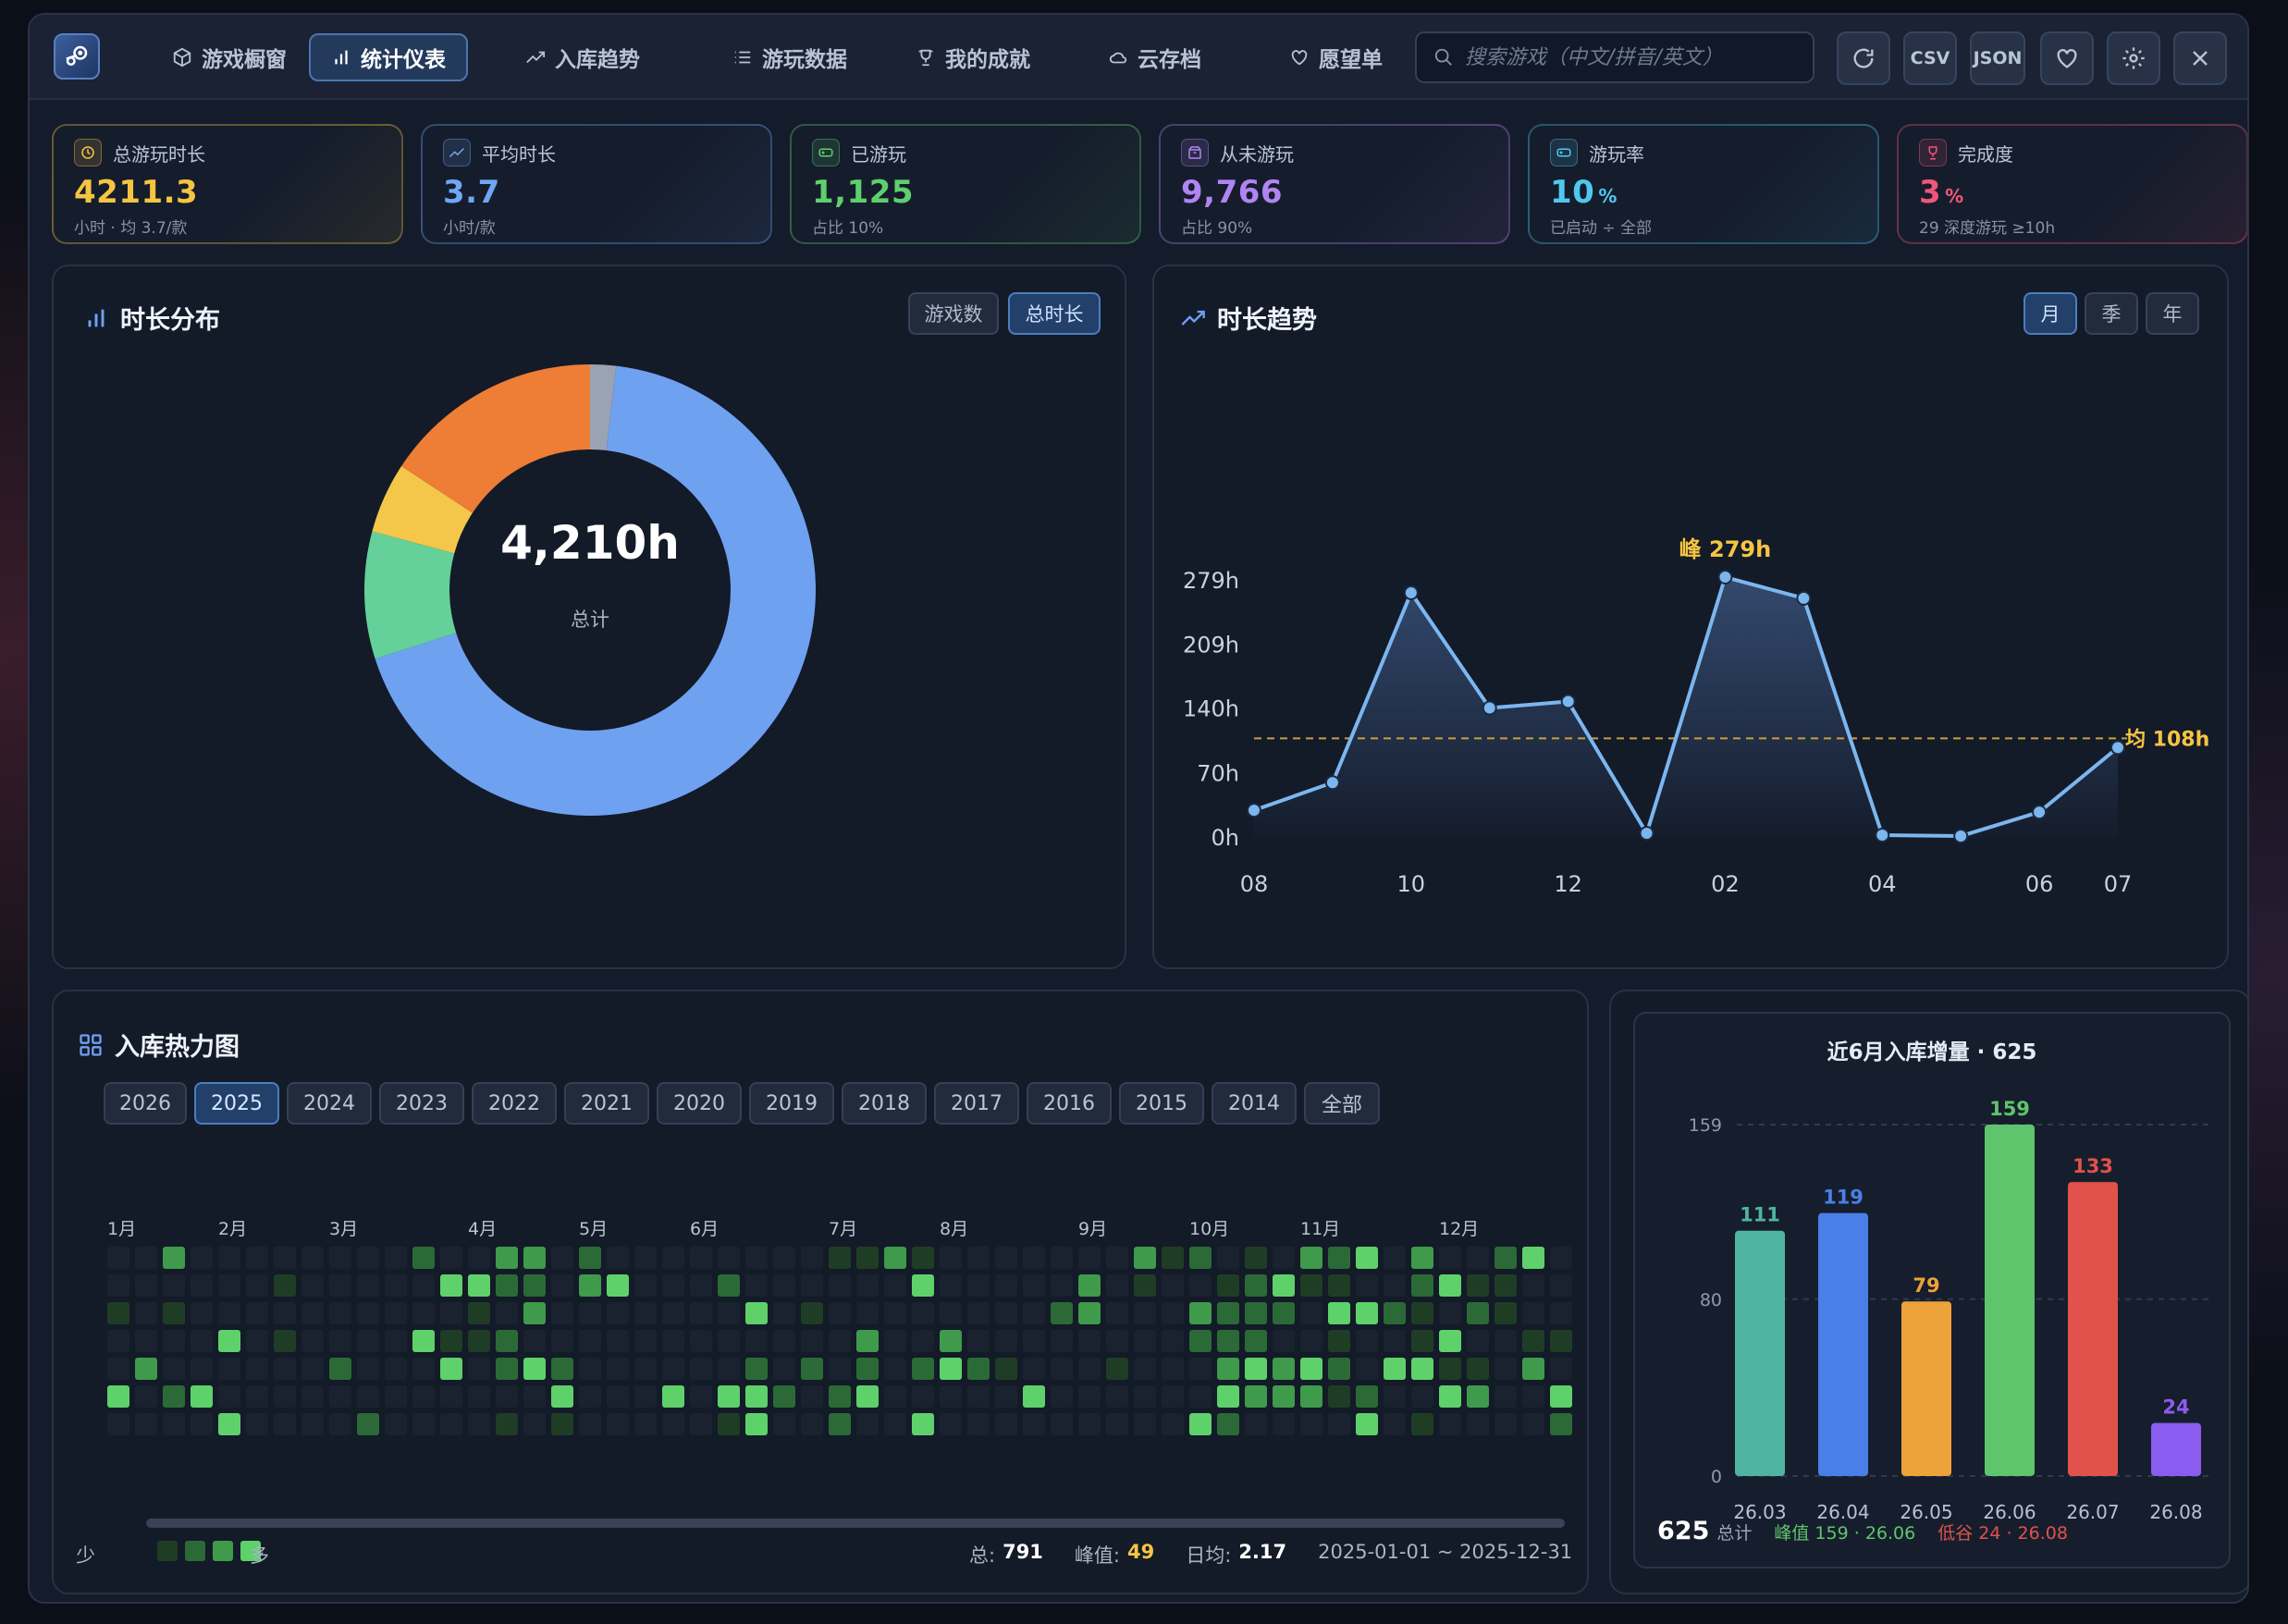  What do you see at coordinates (2133, 58) in the screenshot?
I see `settings-button` at bounding box center [2133, 58].